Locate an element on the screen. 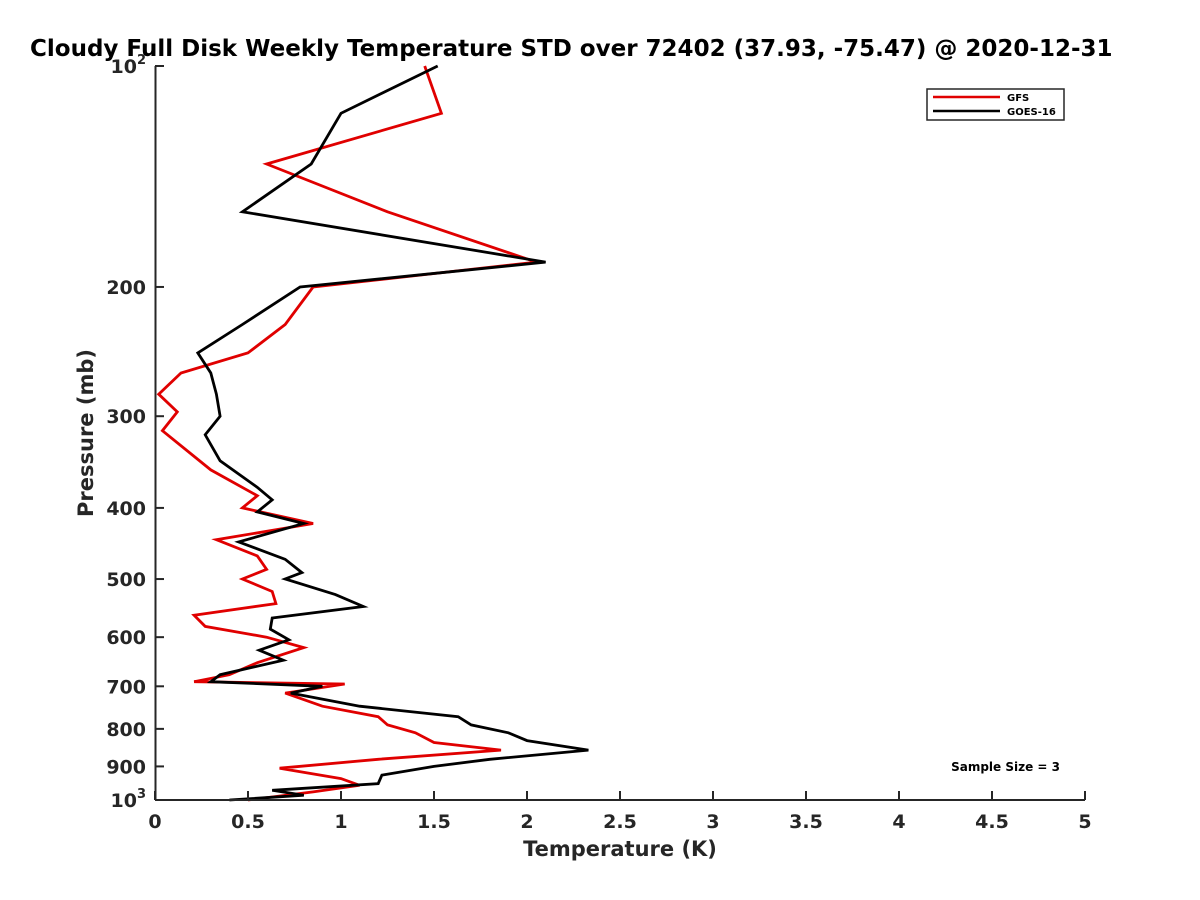 This screenshot has width=1200, height=900. legend-label-goes-16: GOES-16 is located at coordinates (1031, 112).